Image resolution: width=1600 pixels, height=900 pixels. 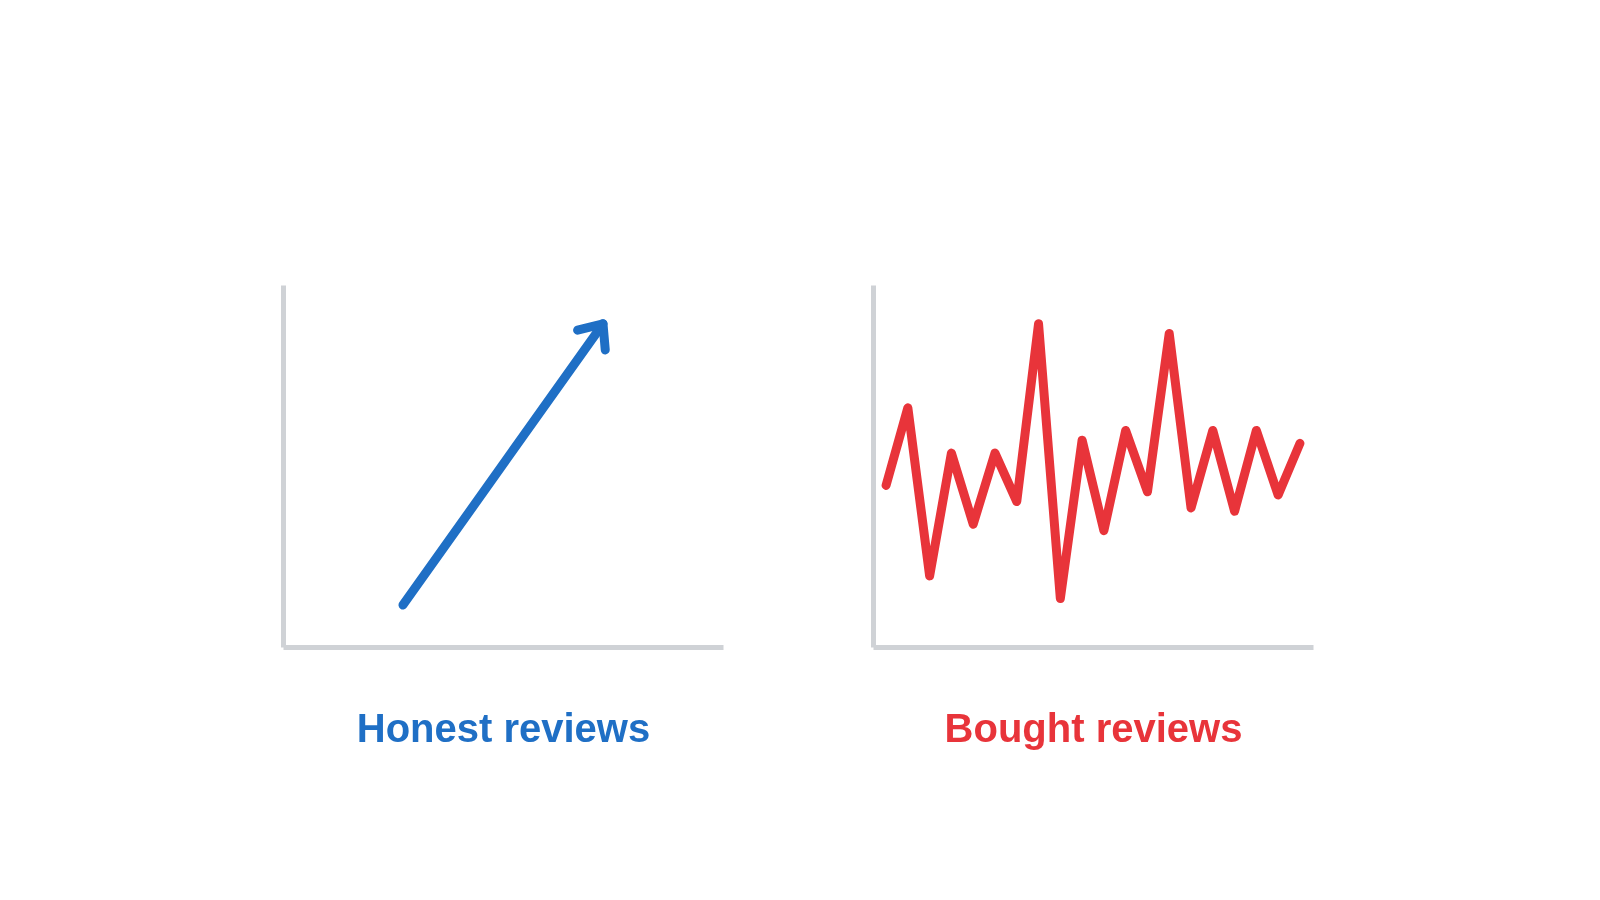 I want to click on x-axis-title: Bought reviews, so click(x=1093, y=727).